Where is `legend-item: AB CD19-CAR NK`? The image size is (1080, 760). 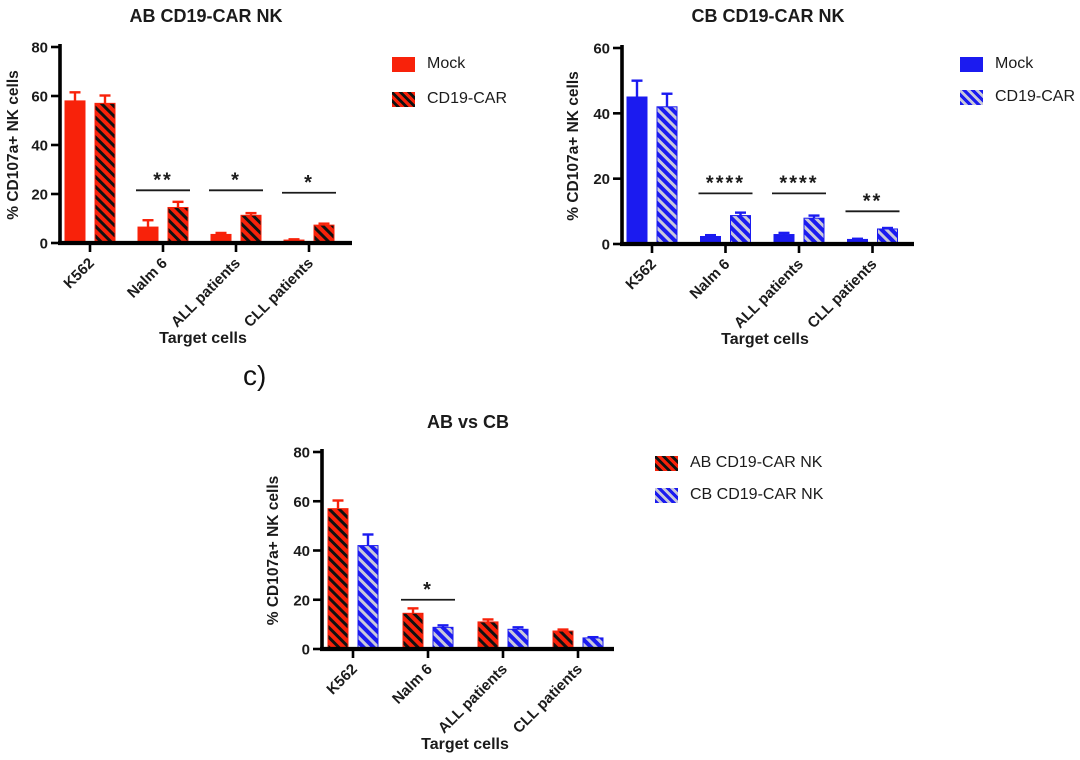
legend-item: AB CD19-CAR NK is located at coordinates (739, 463).